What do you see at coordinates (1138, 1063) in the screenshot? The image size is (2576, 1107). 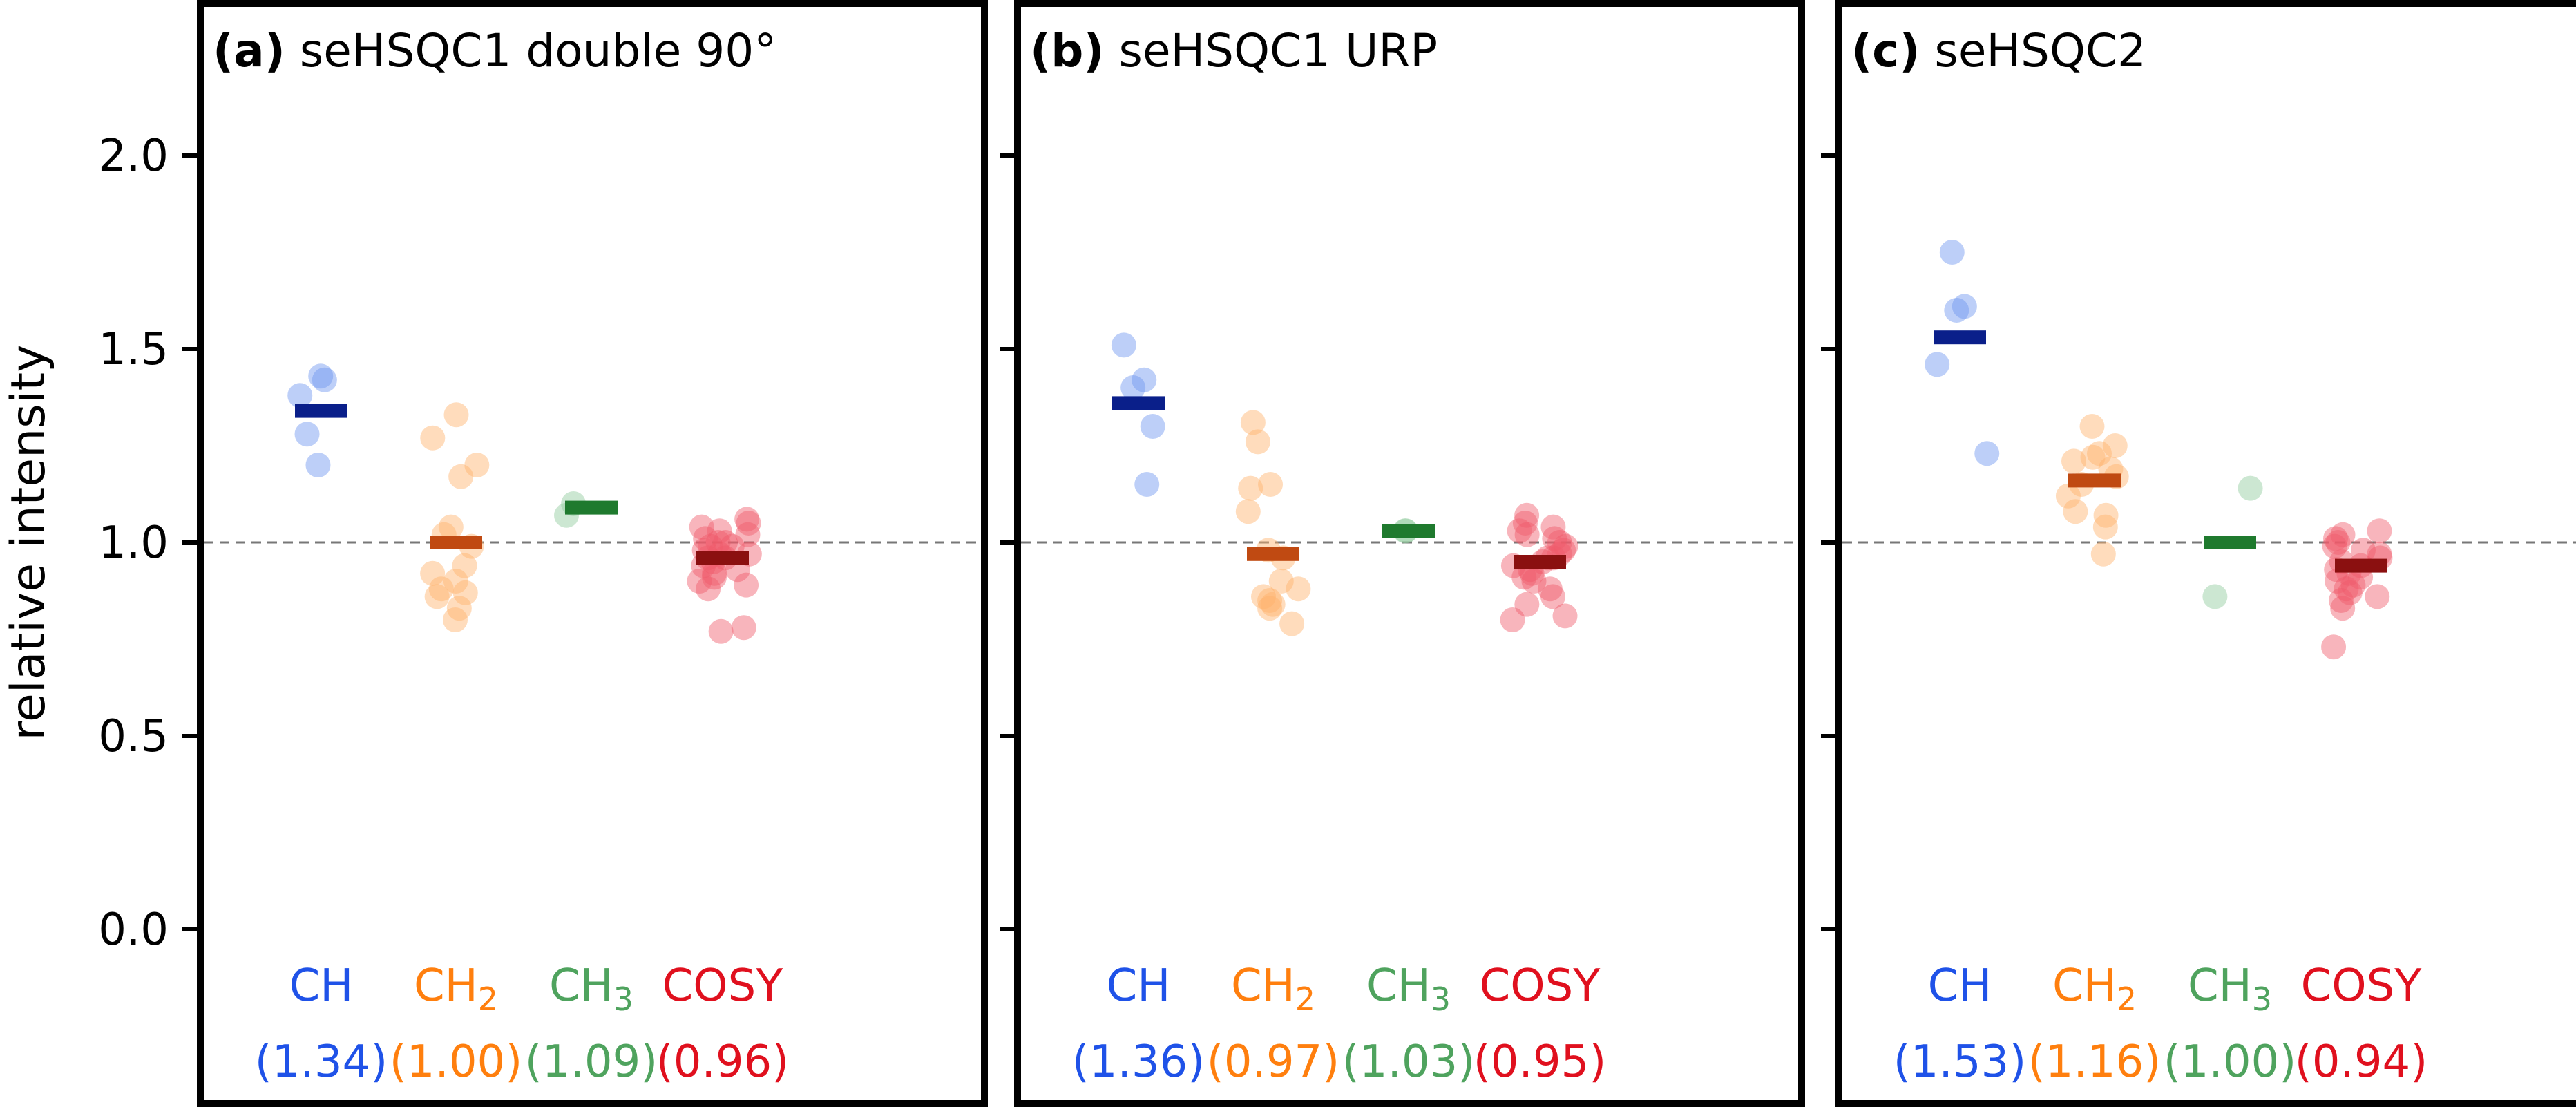 I see `mean-value-label: (1.36)` at bounding box center [1138, 1063].